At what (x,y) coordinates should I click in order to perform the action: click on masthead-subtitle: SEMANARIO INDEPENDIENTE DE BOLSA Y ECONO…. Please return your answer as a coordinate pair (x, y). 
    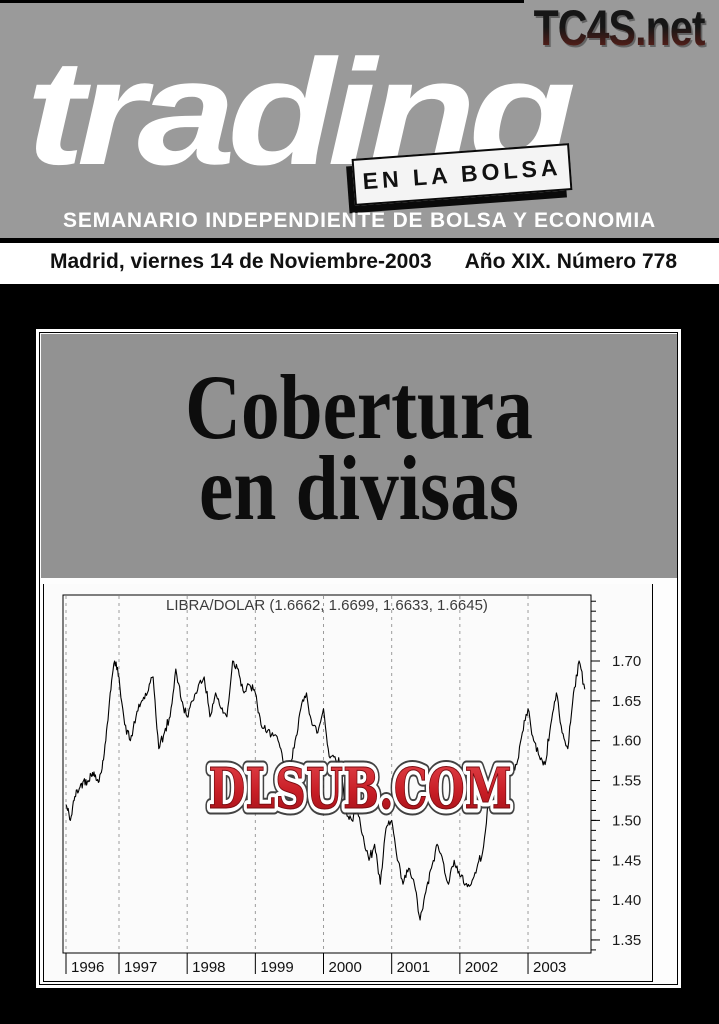
    Looking at the image, I should click on (359, 220).